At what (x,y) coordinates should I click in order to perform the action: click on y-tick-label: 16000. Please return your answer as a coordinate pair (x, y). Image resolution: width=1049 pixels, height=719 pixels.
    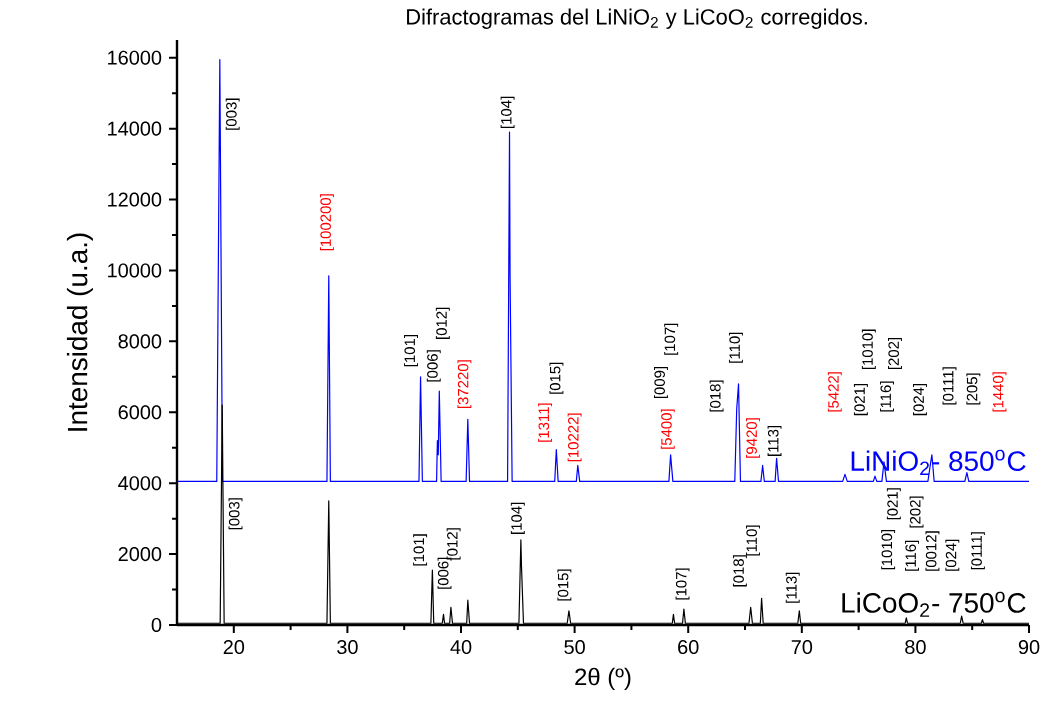
    Looking at the image, I should click on (135, 57).